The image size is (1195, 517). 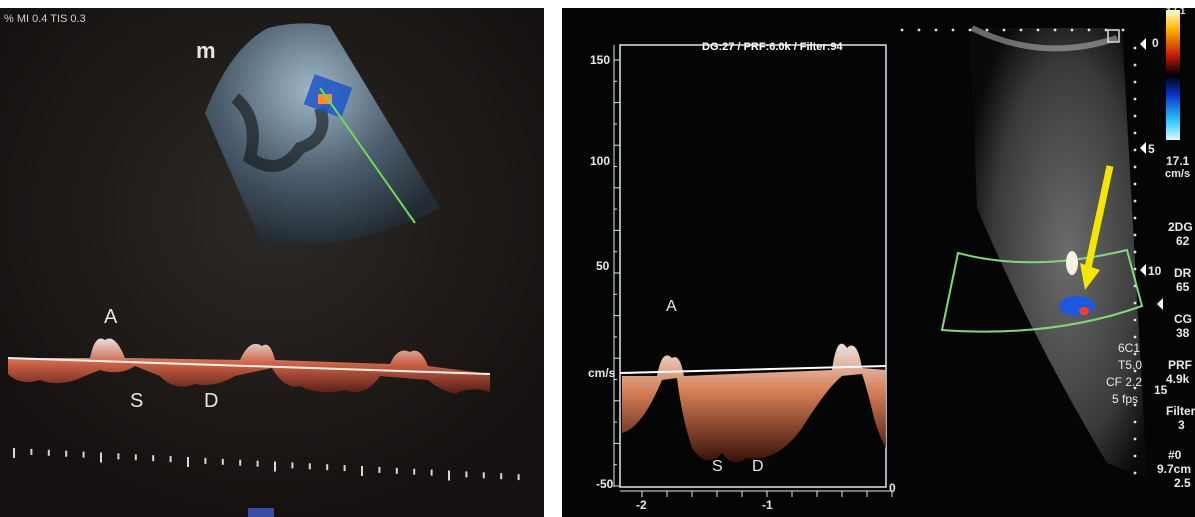 I want to click on color-scale-zero: 0, so click(x=1155, y=43).